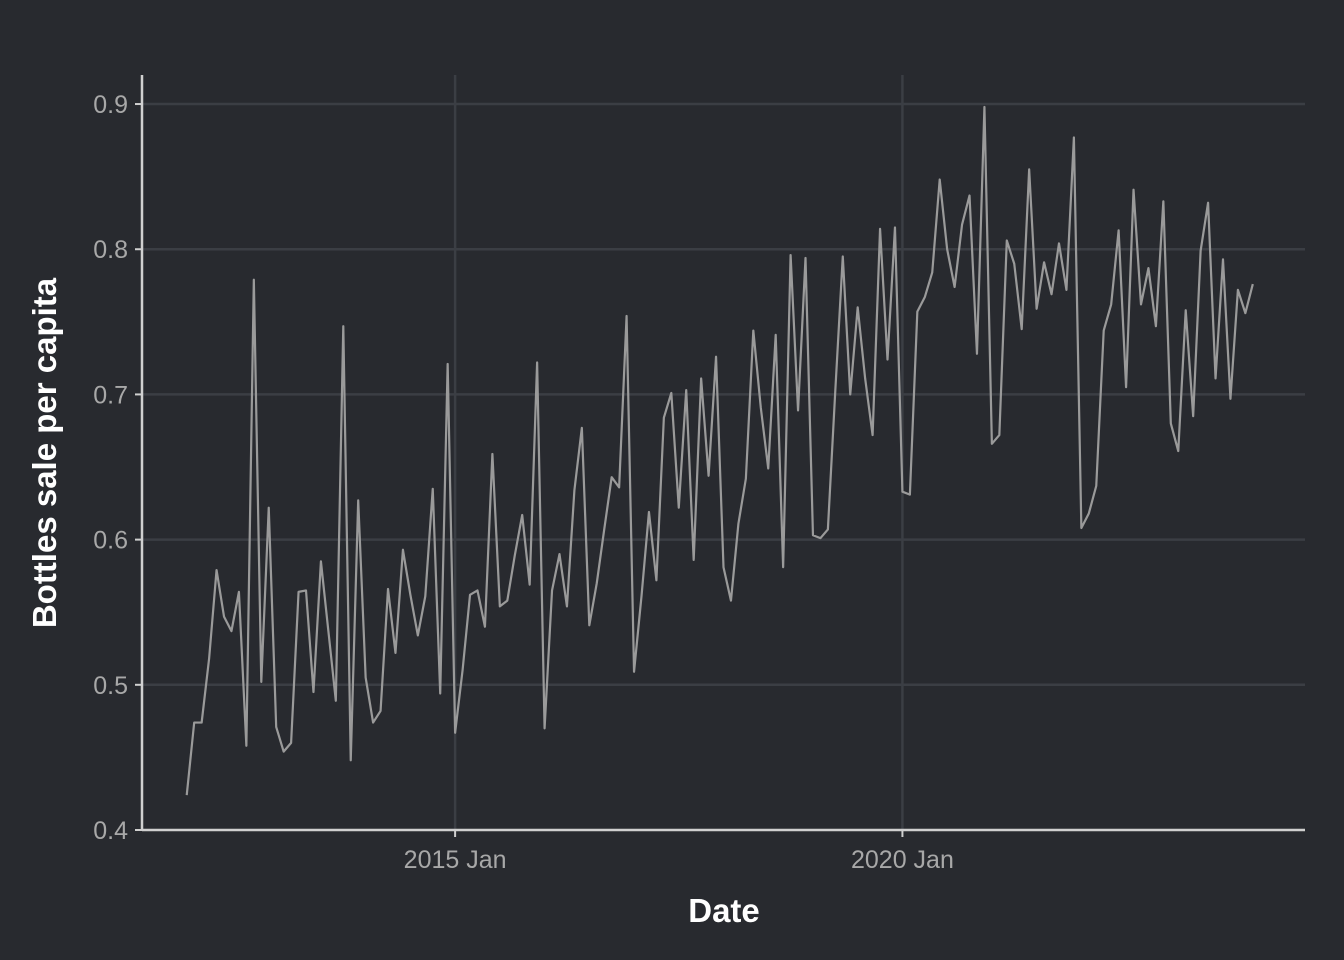 Image resolution: width=1344 pixels, height=960 pixels. Describe the element at coordinates (110, 105) in the screenshot. I see `y-tick-label: 0.9` at that location.